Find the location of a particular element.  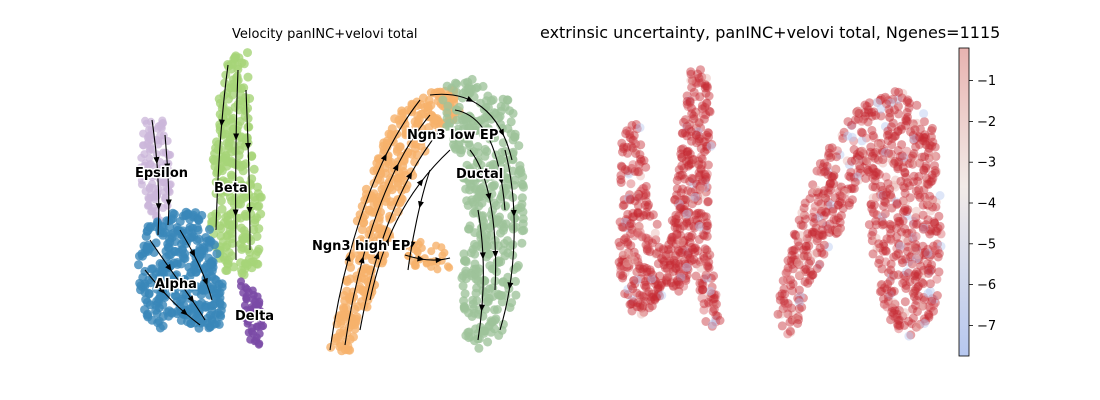

cluster-point-beta is located at coordinates (232, 201).